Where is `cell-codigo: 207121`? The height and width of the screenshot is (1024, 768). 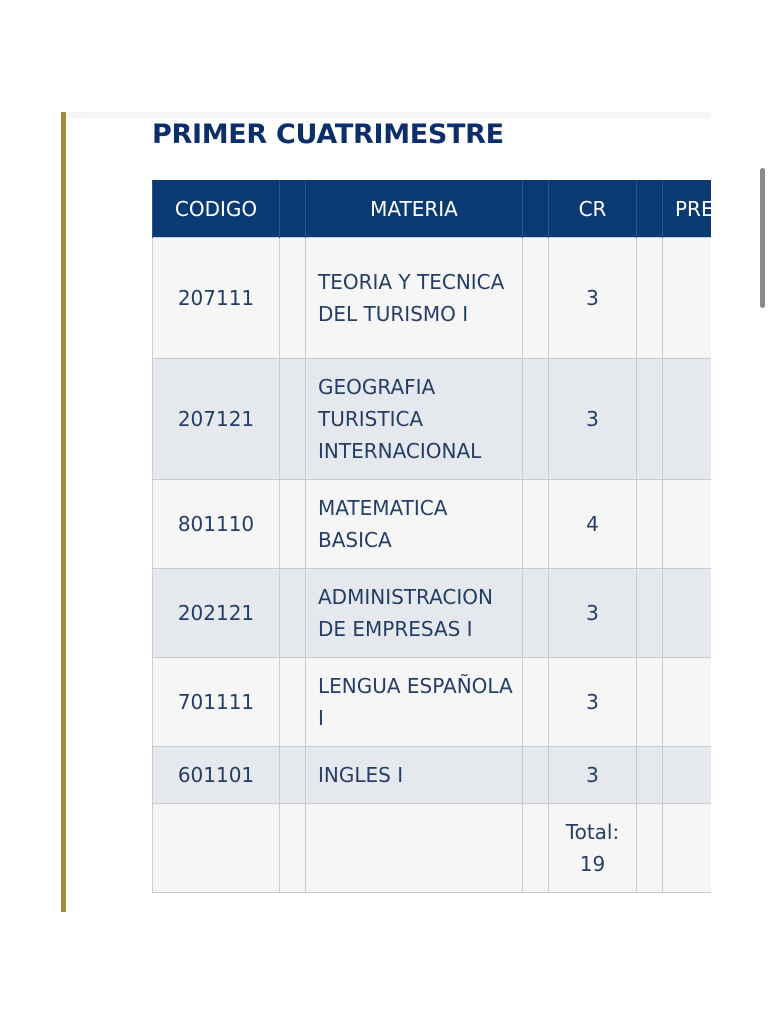
cell-codigo: 207121 is located at coordinates (216, 419).